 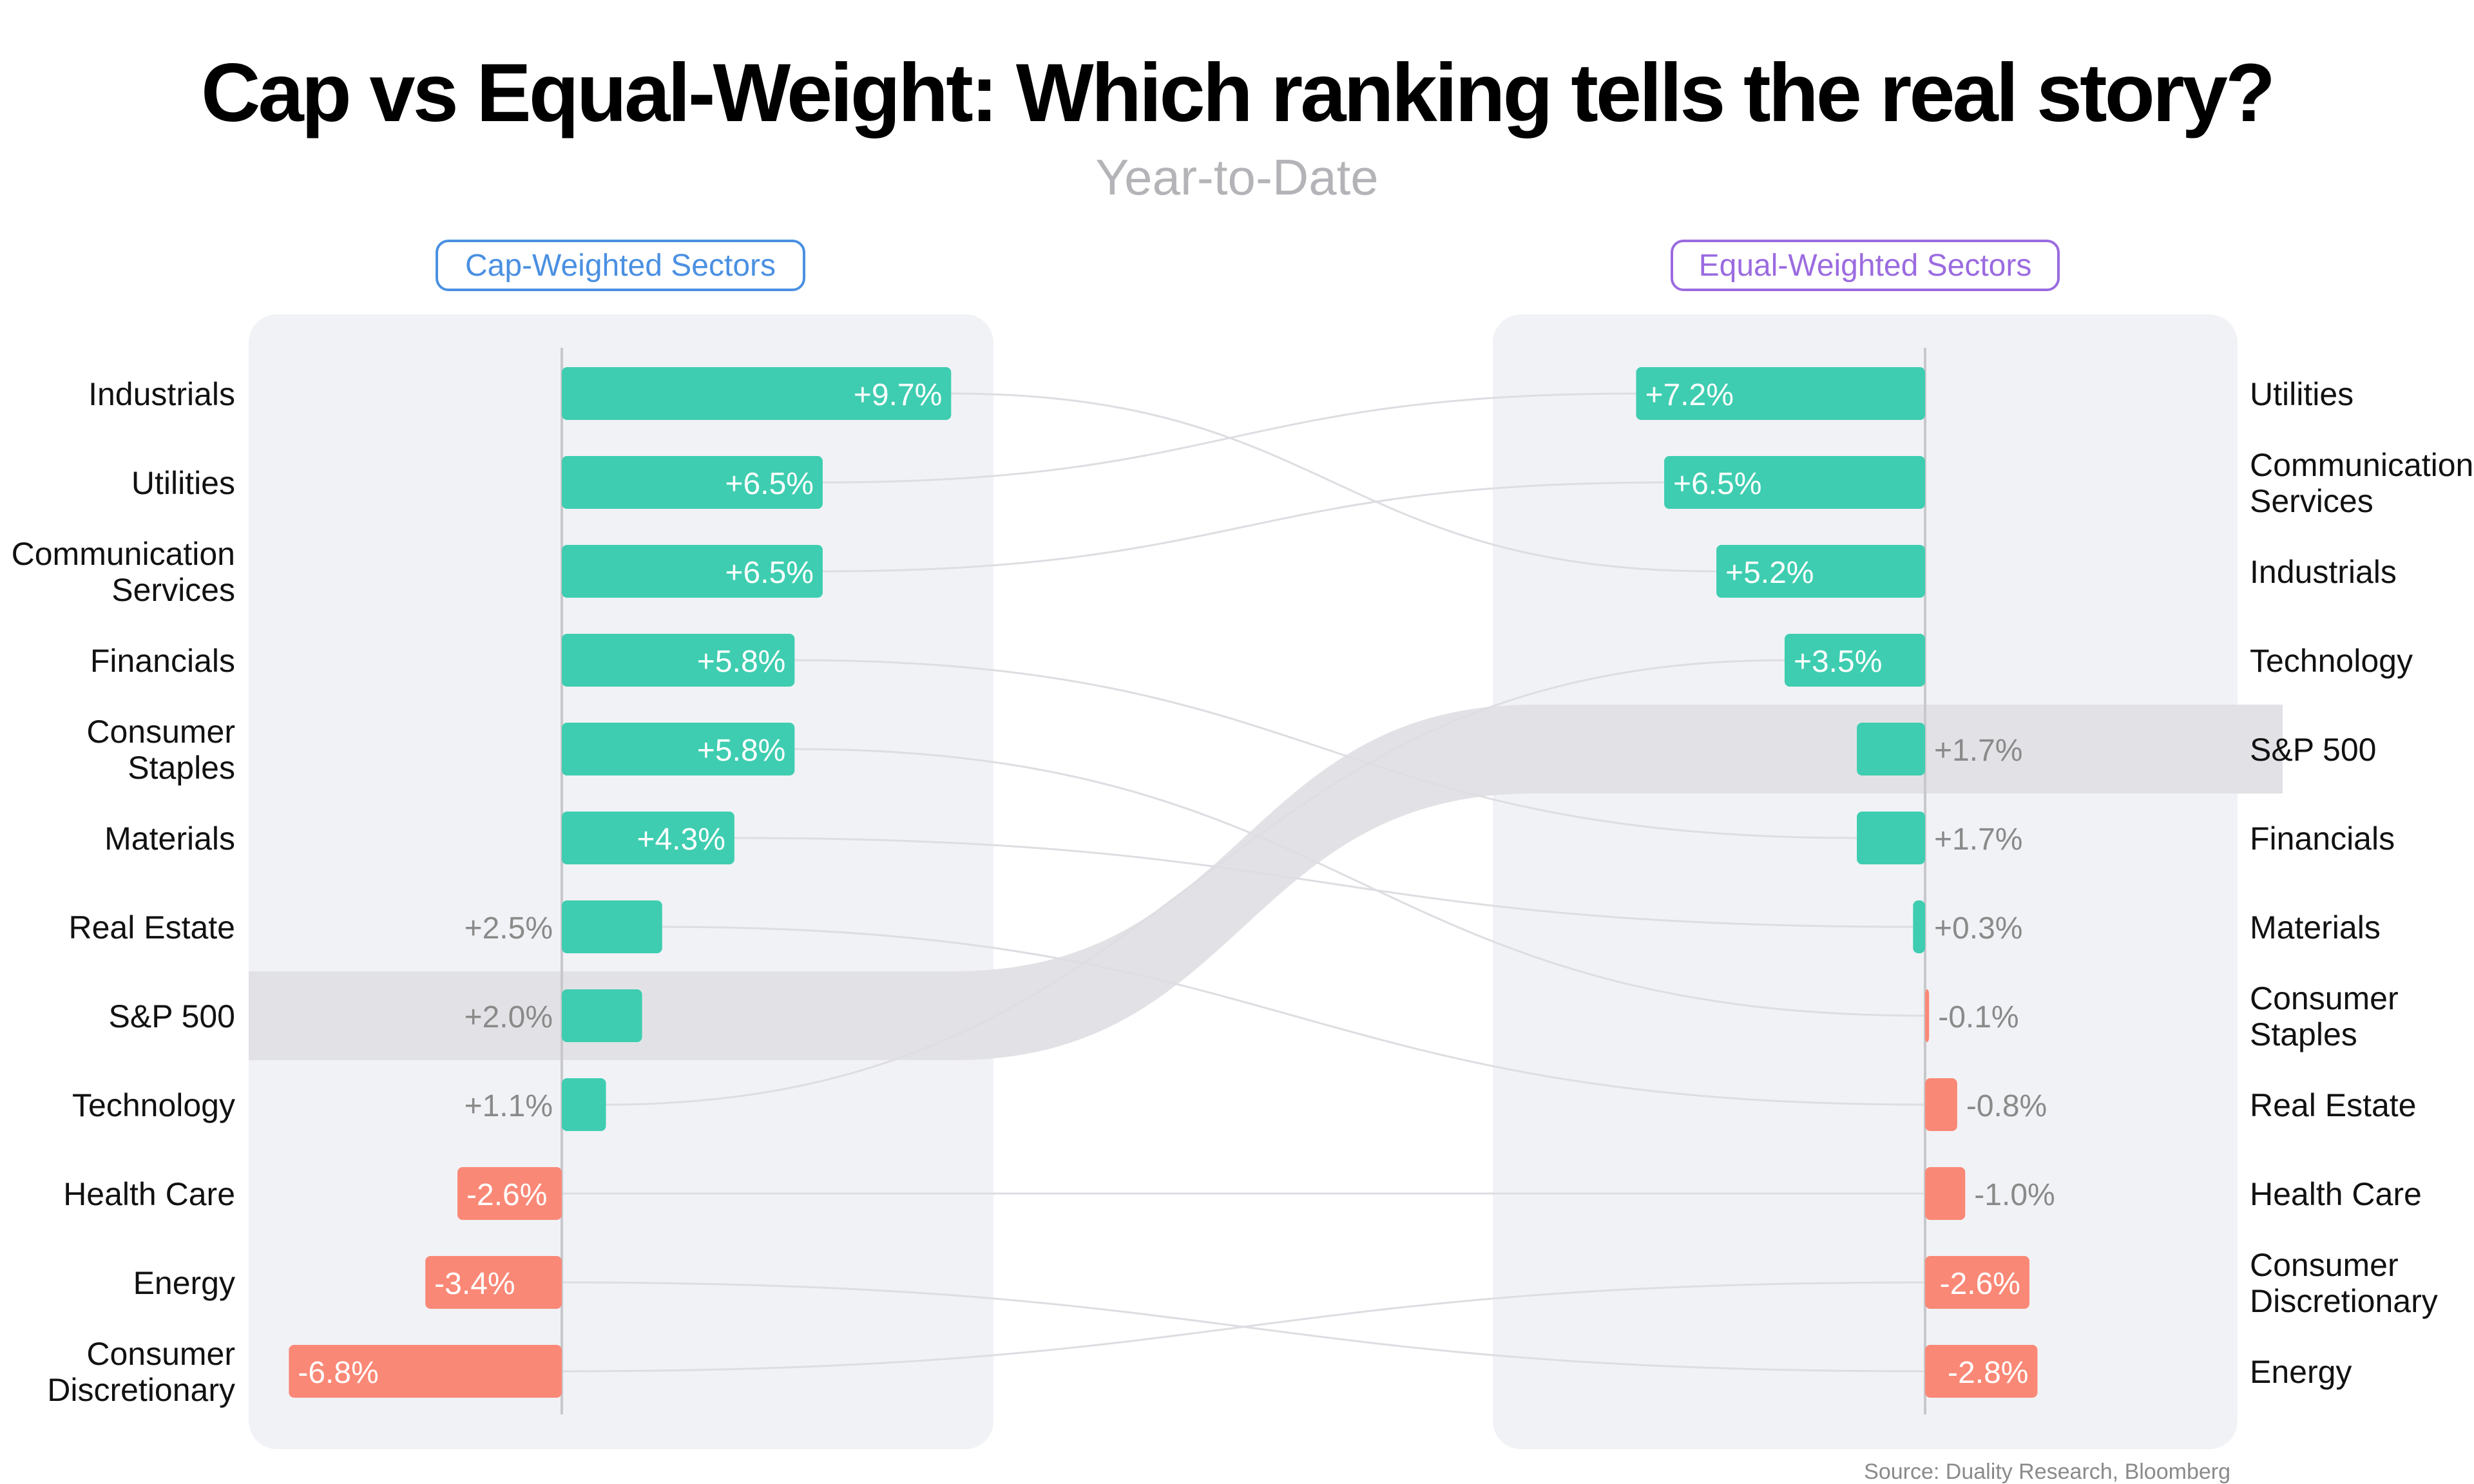 What do you see at coordinates (692, 571) in the screenshot?
I see `cap-bar-communication-services` at bounding box center [692, 571].